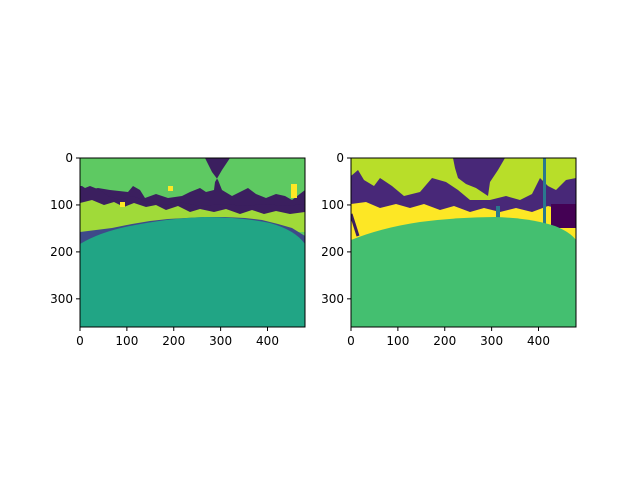 The image size is (640, 480). What do you see at coordinates (538, 341) in the screenshot?
I see `right-x-tick-label: 400` at bounding box center [538, 341].